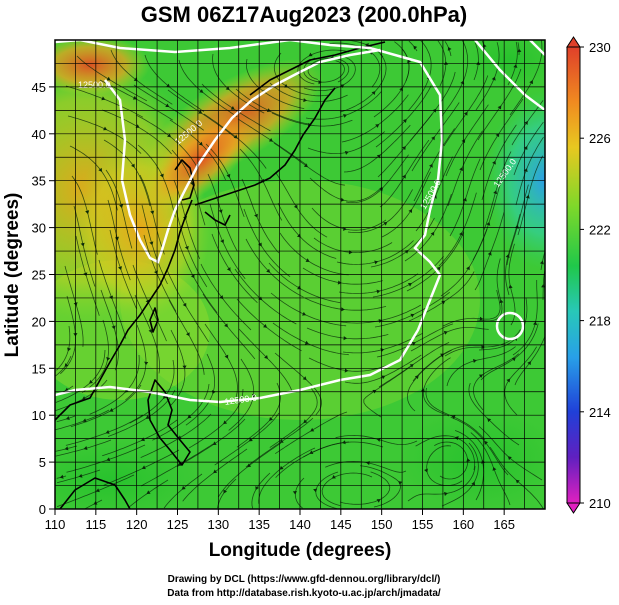 Image resolution: width=619 pixels, height=605 pixels. I want to click on y-tick-label: 10, so click(39, 415).